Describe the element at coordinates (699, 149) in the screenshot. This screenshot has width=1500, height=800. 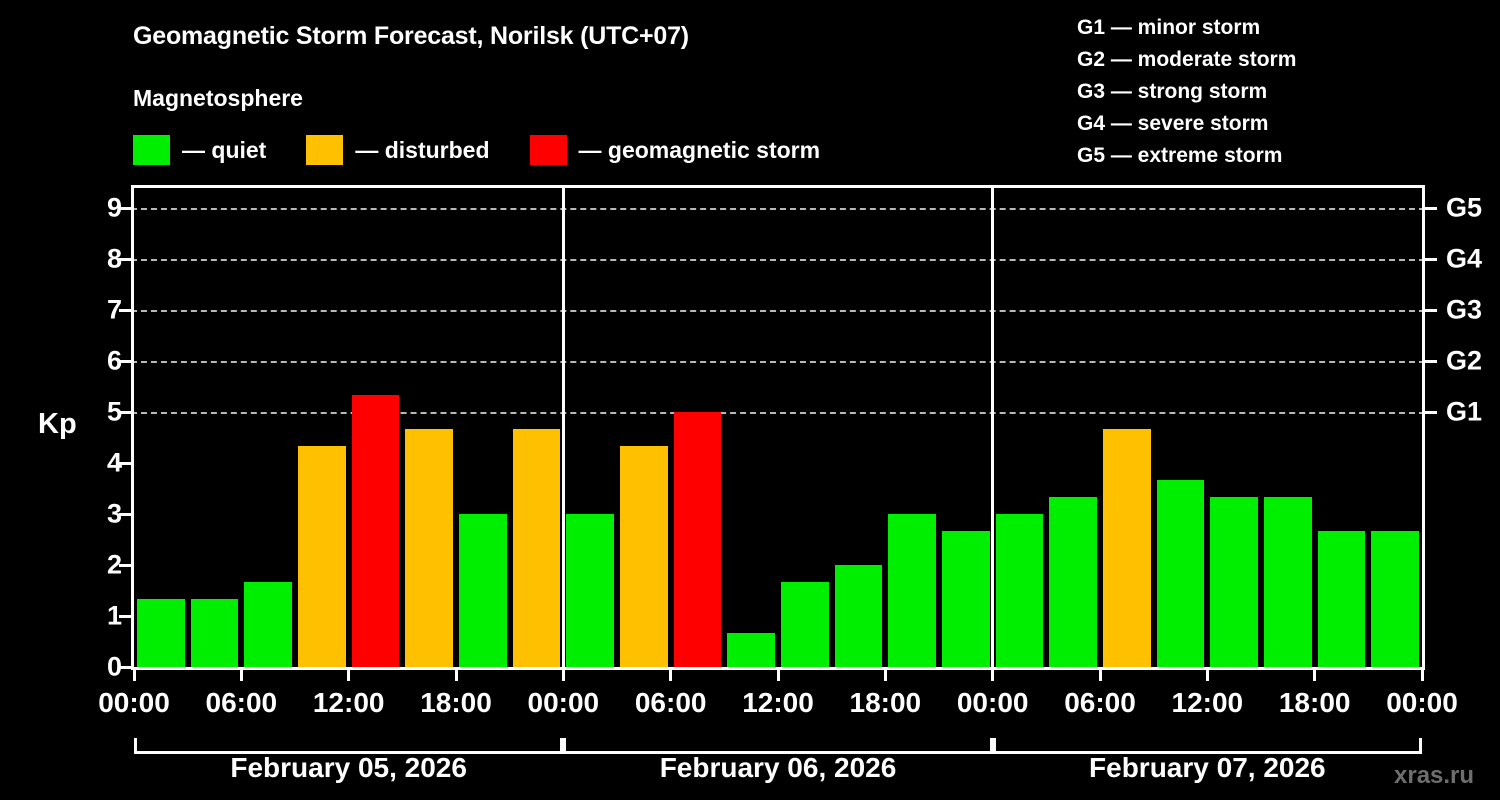
I see `legend-label-storm: — geomagnetic storm` at that location.